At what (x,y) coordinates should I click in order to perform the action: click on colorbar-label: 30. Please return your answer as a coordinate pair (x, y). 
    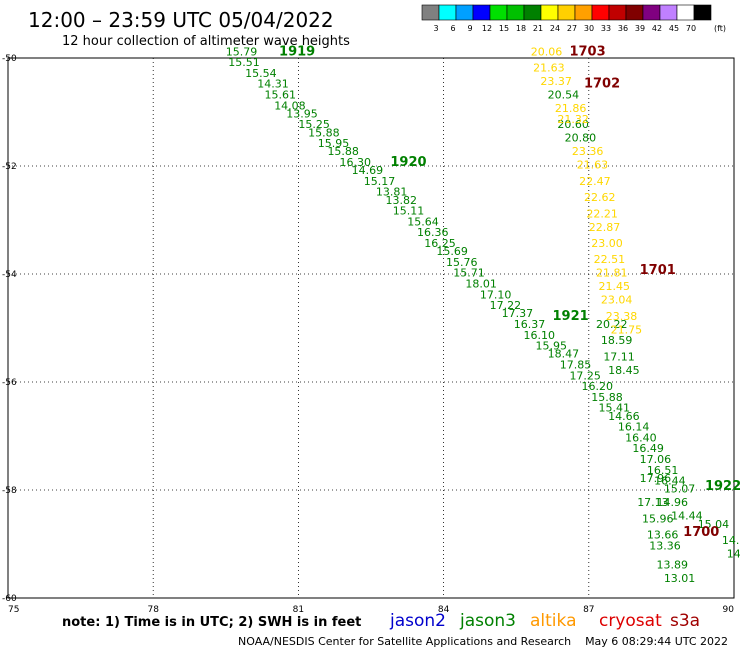
    Looking at the image, I should click on (589, 28).